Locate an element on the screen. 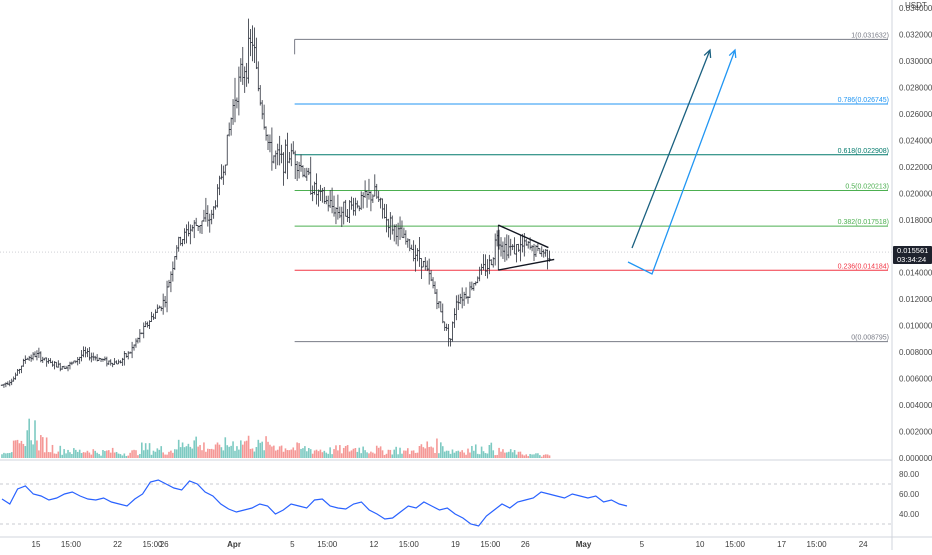 This screenshot has width=932, height=555. price-tick-label: 0.034000 is located at coordinates (915, 8).